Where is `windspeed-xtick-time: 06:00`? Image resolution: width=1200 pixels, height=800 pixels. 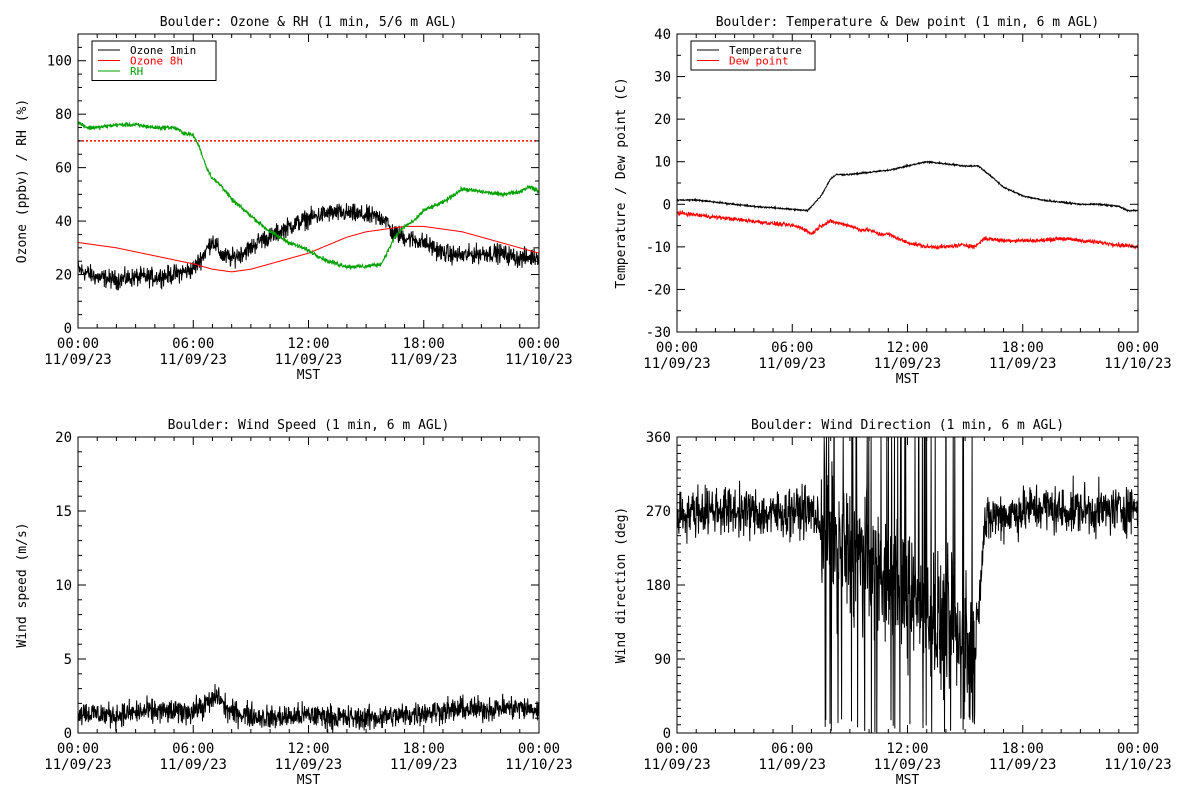 windspeed-xtick-time: 06:00 is located at coordinates (193, 749).